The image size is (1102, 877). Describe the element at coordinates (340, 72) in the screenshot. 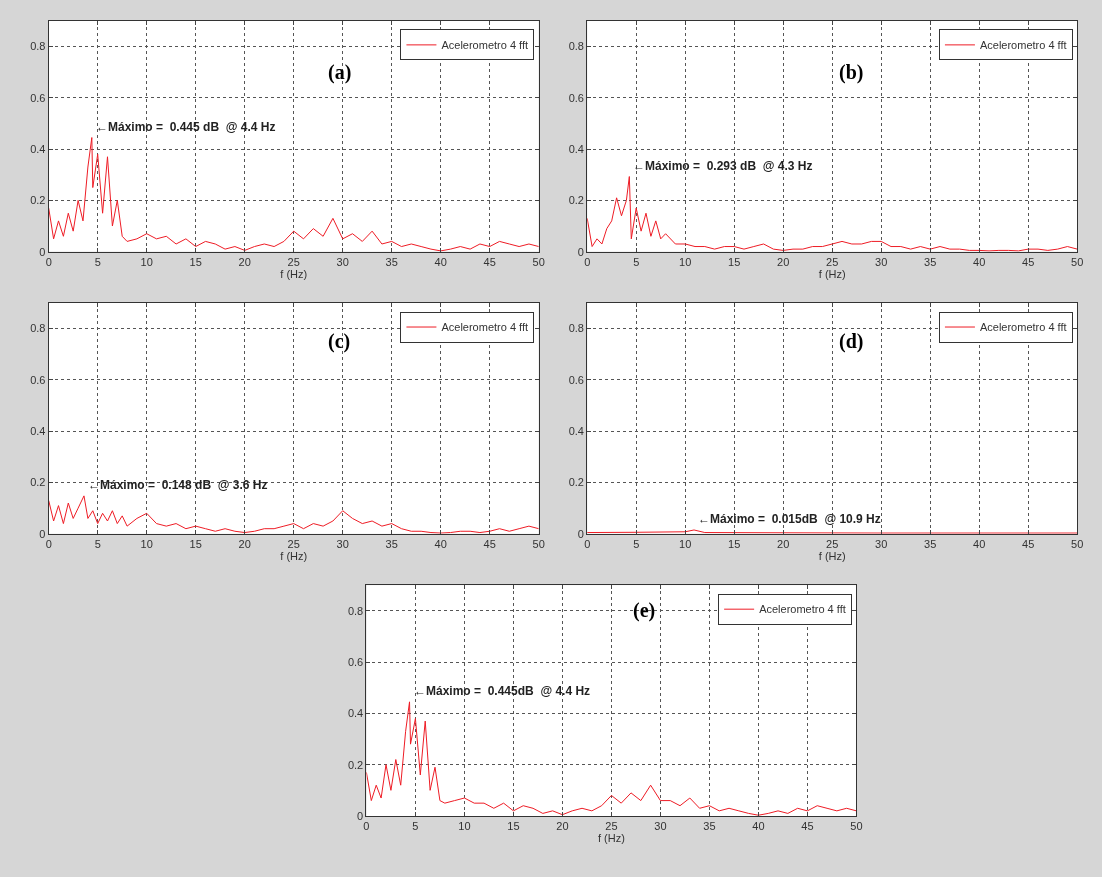

I see `text: (a)` at that location.